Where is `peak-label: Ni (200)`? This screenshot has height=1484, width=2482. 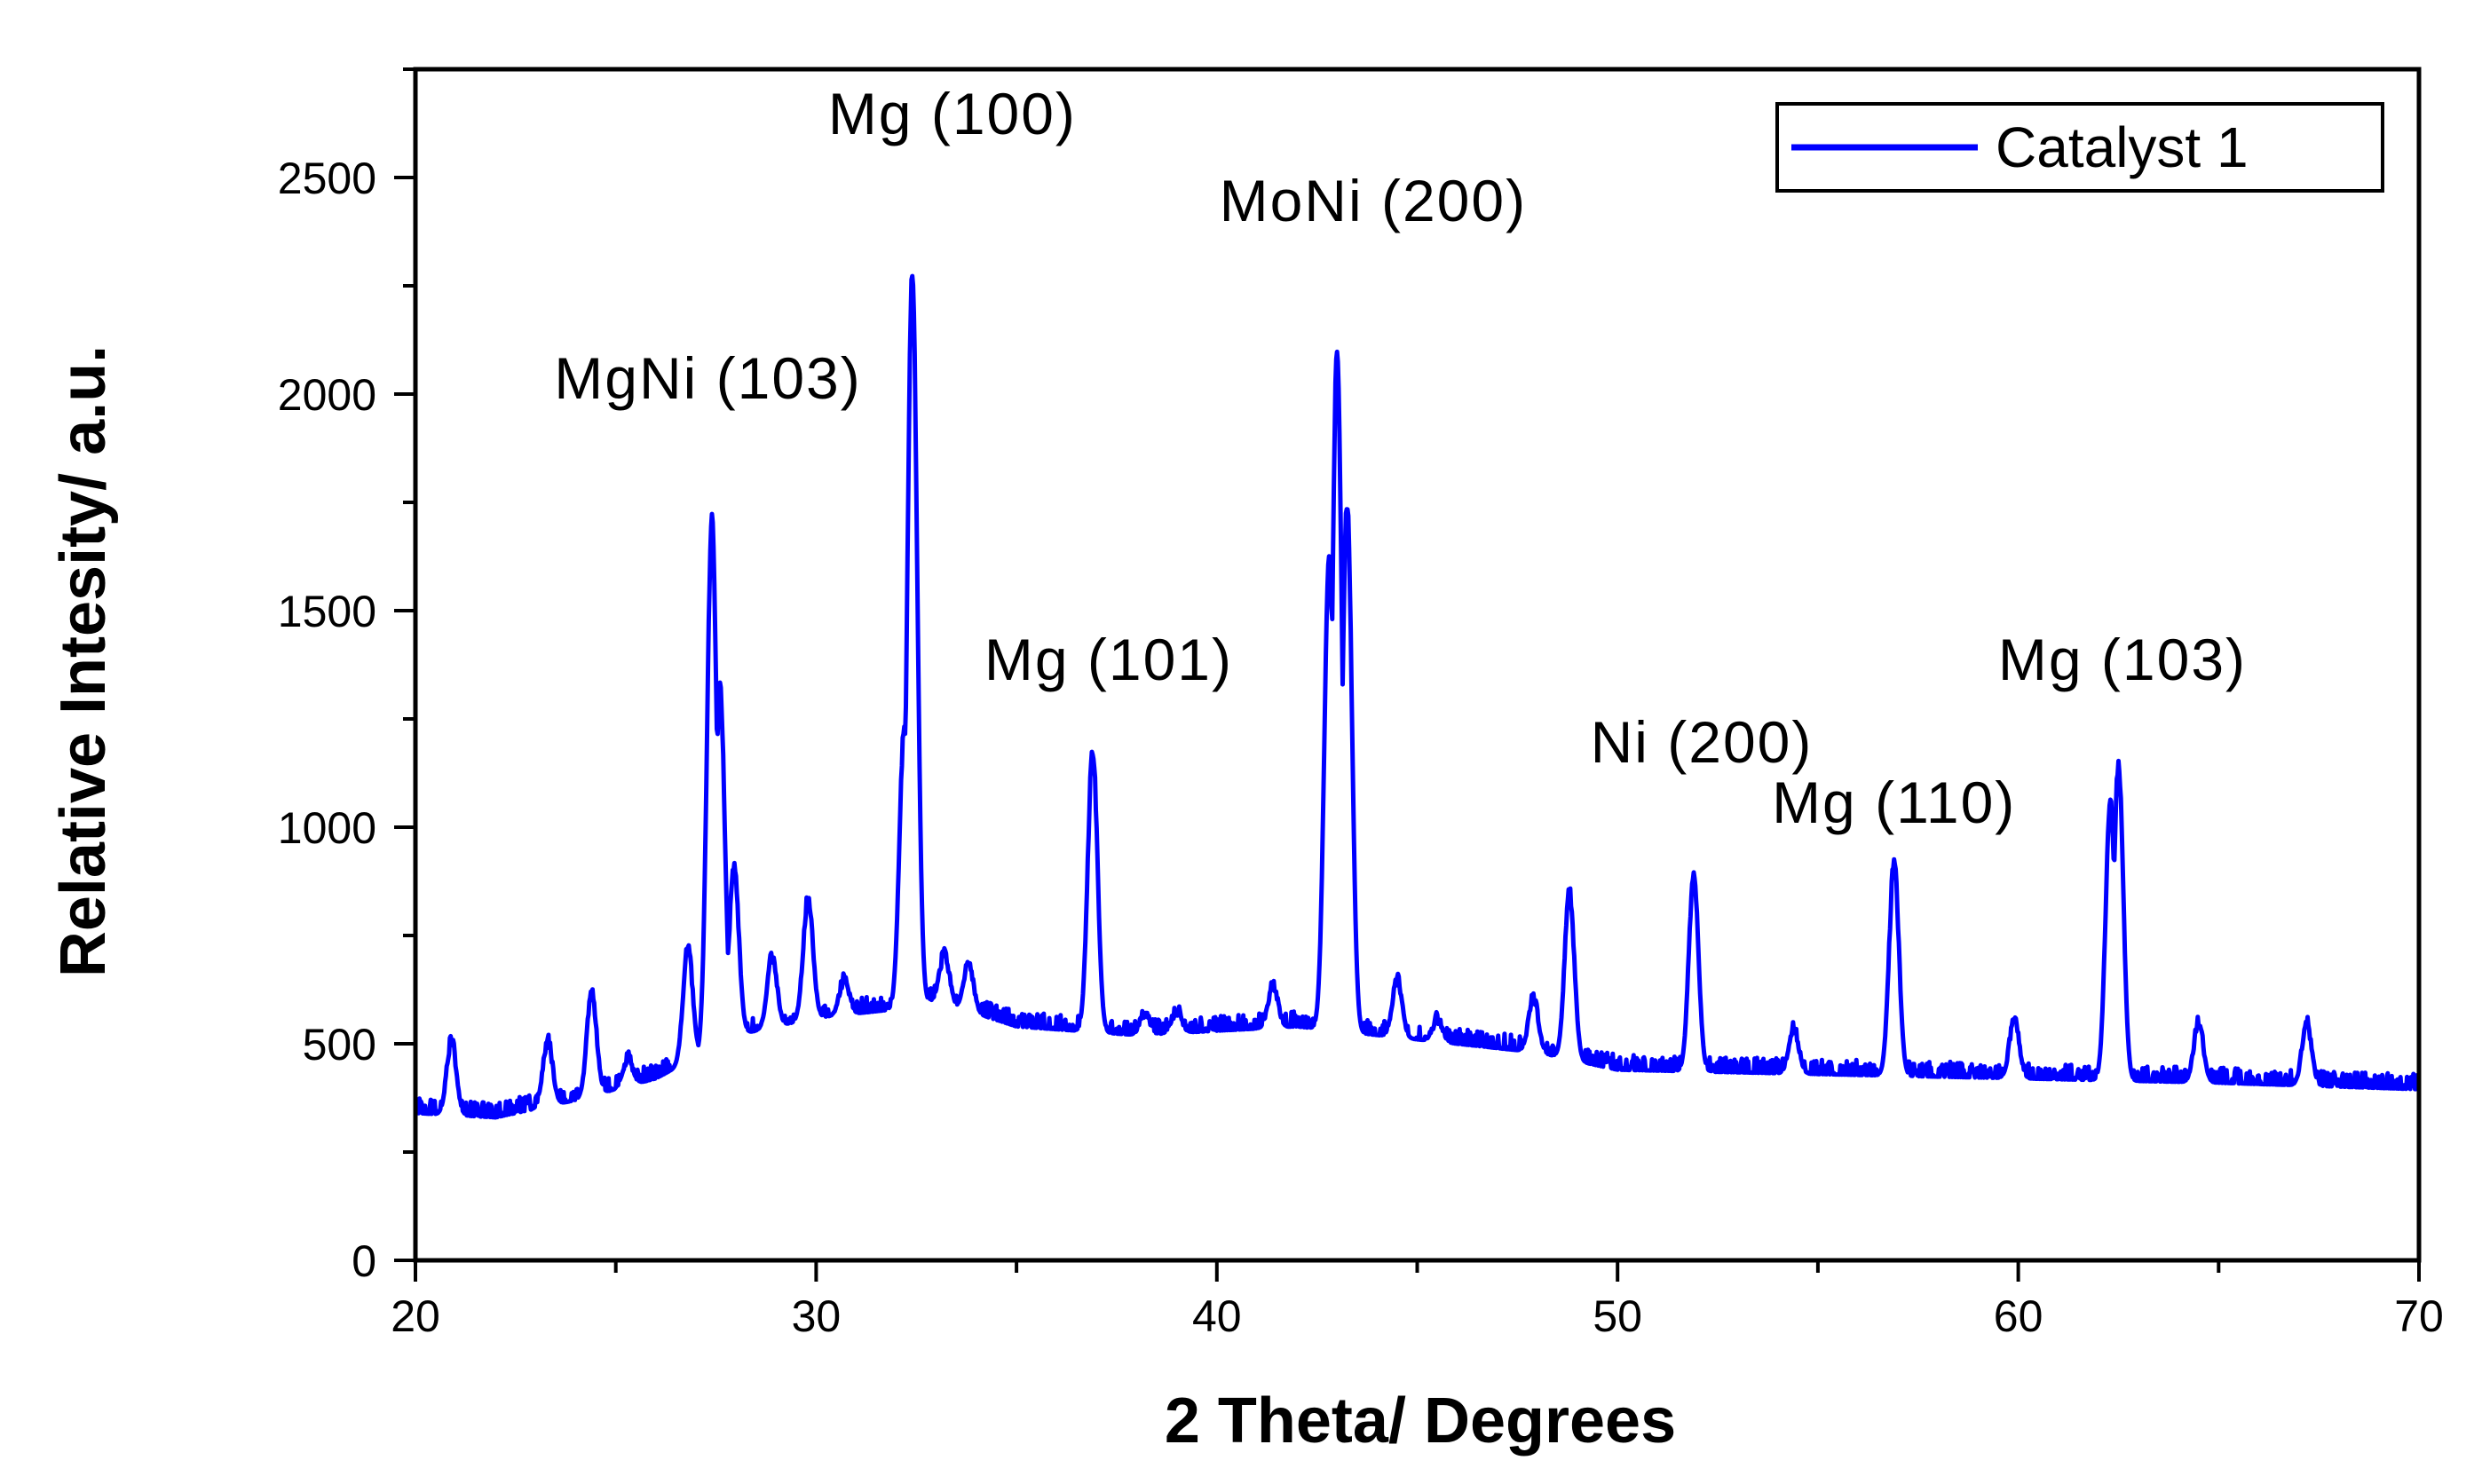 peak-label: Ni (200) is located at coordinates (1702, 742).